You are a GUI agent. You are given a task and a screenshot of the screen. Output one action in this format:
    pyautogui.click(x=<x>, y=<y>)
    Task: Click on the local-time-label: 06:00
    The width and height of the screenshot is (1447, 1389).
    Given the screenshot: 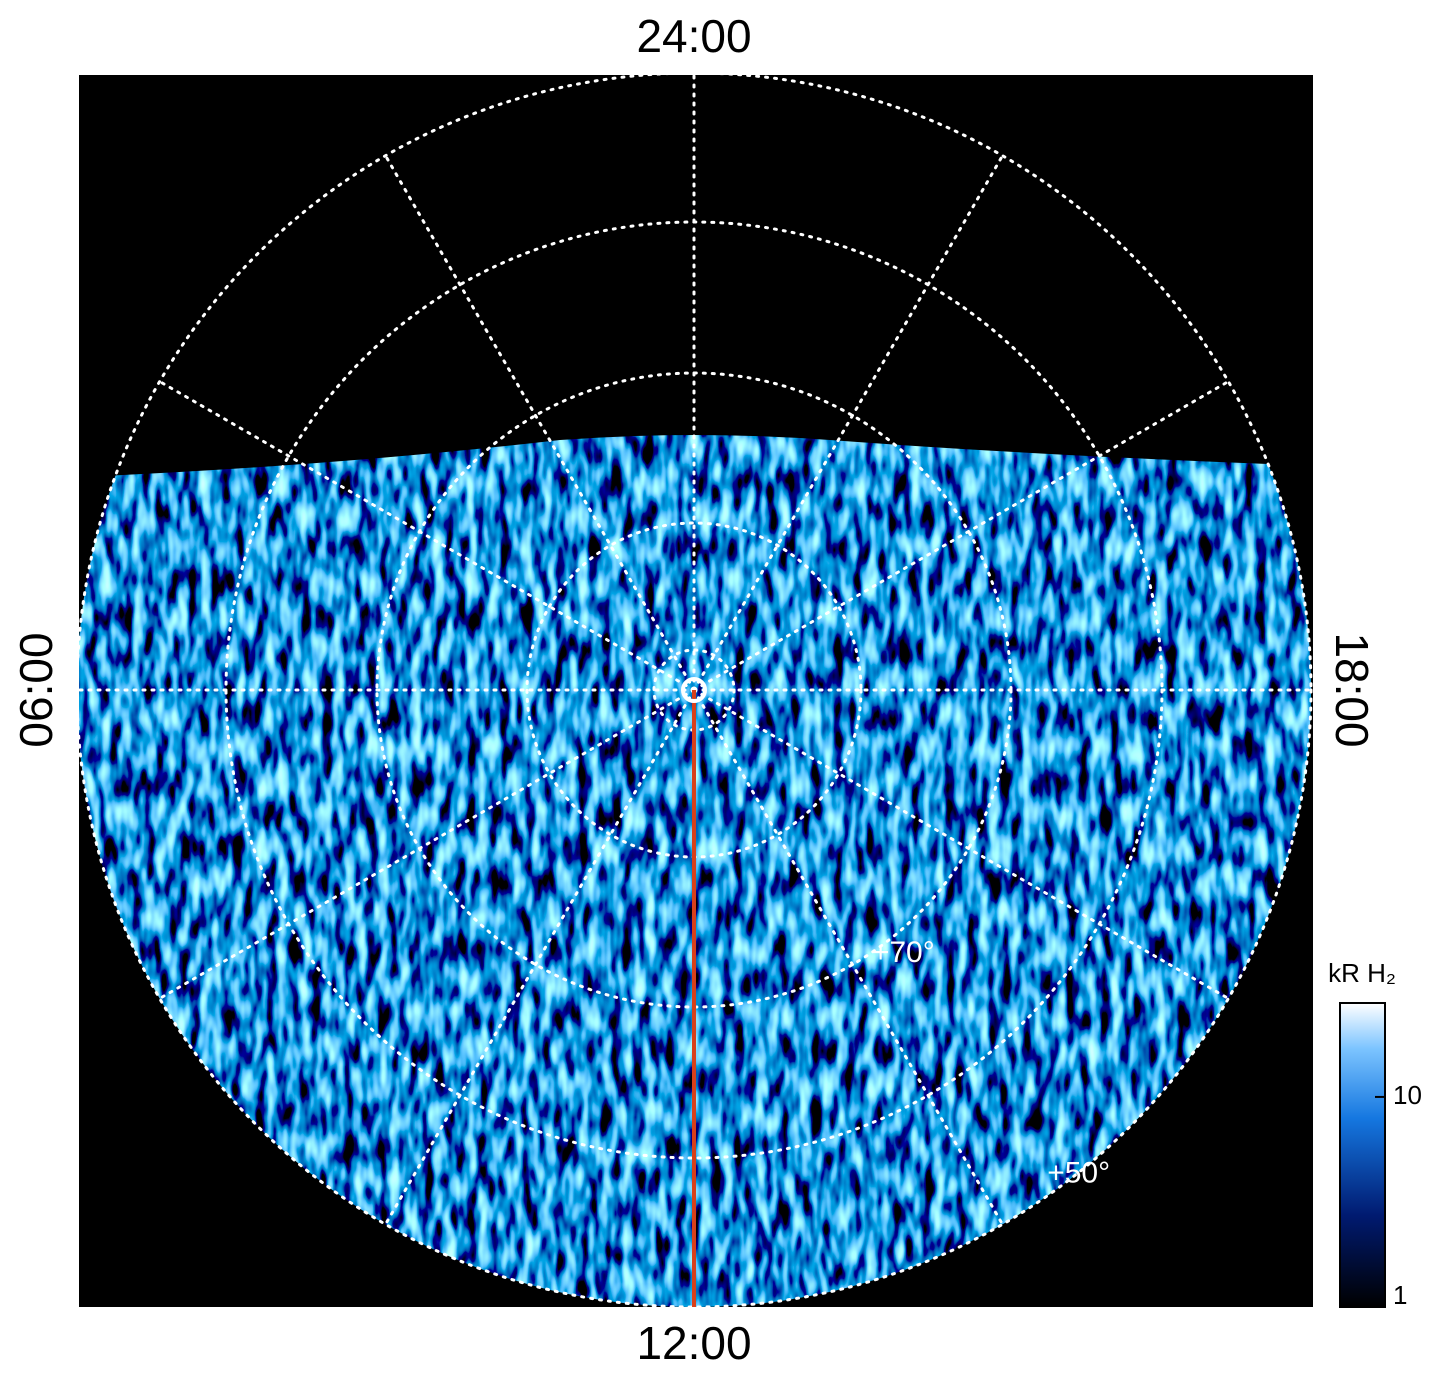 What is the action you would take?
    pyautogui.click(x=36, y=689)
    